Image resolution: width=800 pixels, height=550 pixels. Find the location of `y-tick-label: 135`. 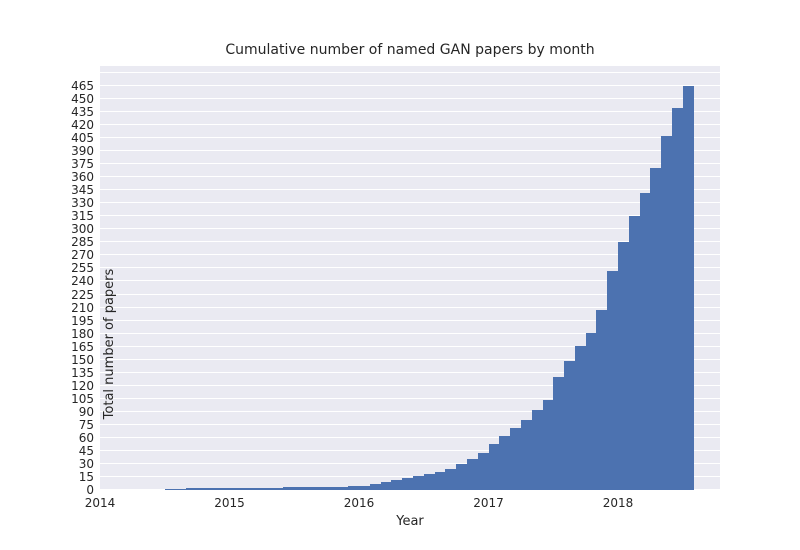

y-tick-label: 135 is located at coordinates (82, 372).